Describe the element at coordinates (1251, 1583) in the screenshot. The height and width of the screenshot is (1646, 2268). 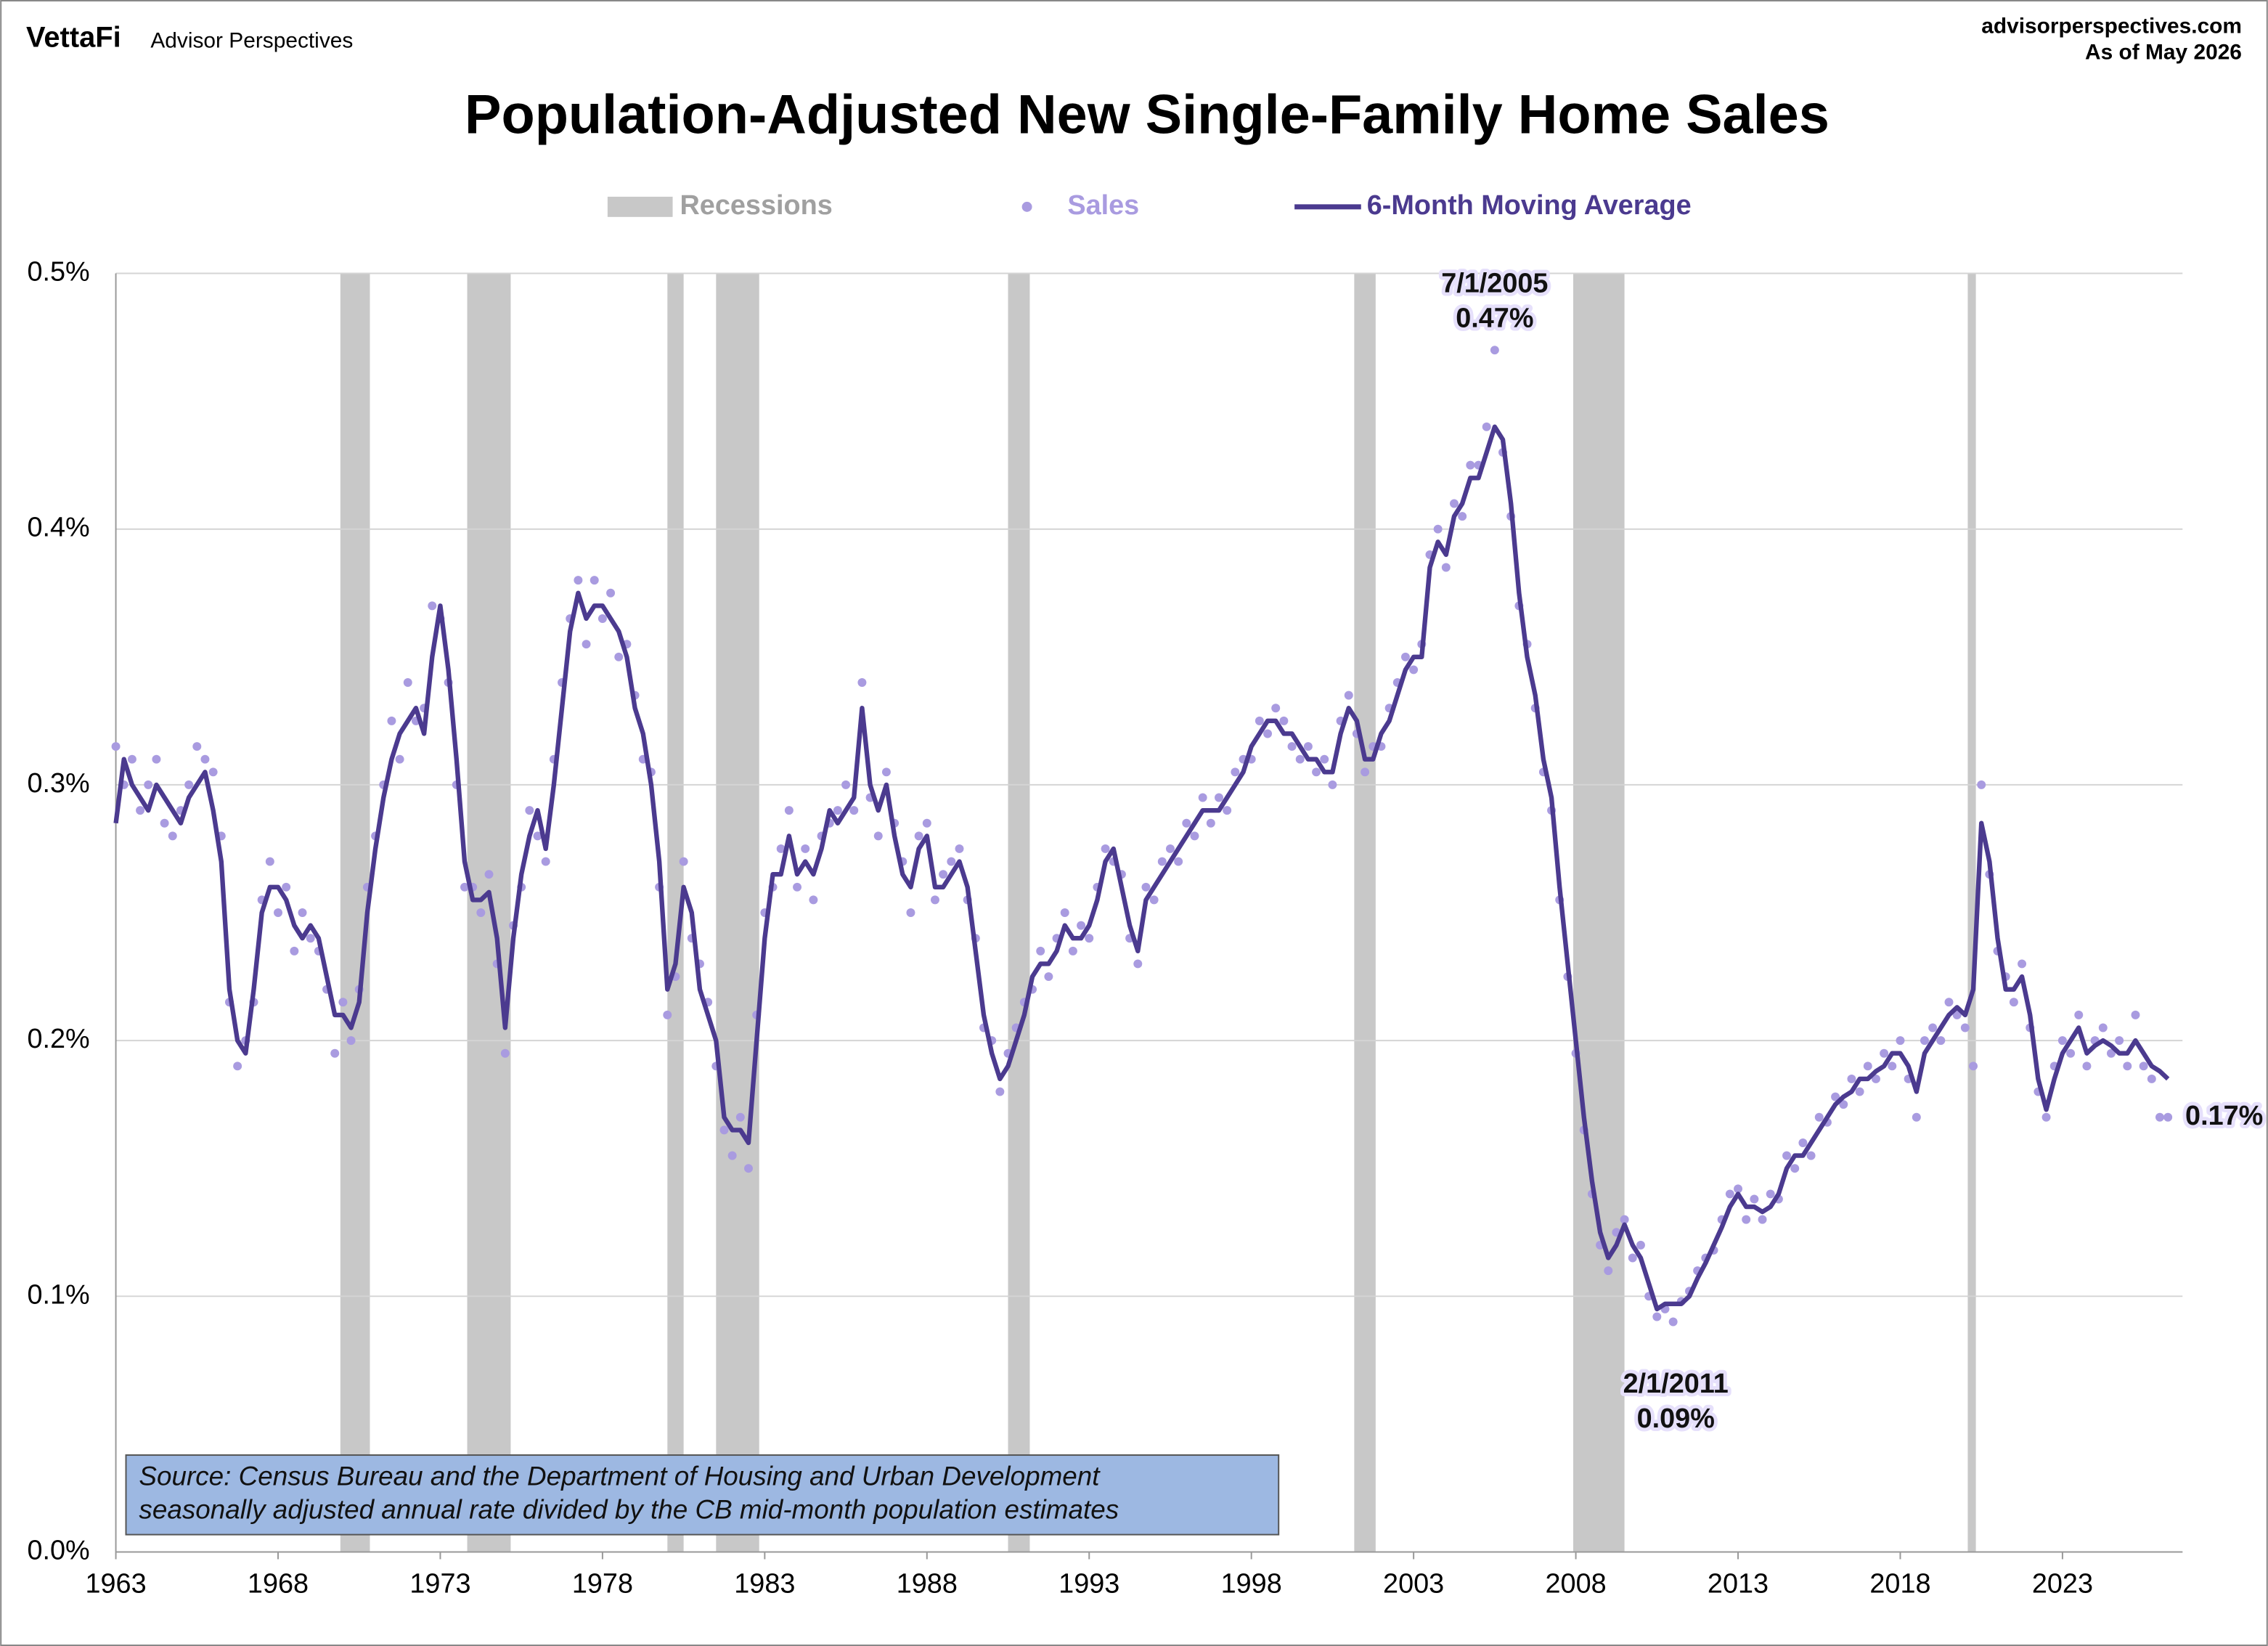
I see `x-tick-label: 1998` at that location.